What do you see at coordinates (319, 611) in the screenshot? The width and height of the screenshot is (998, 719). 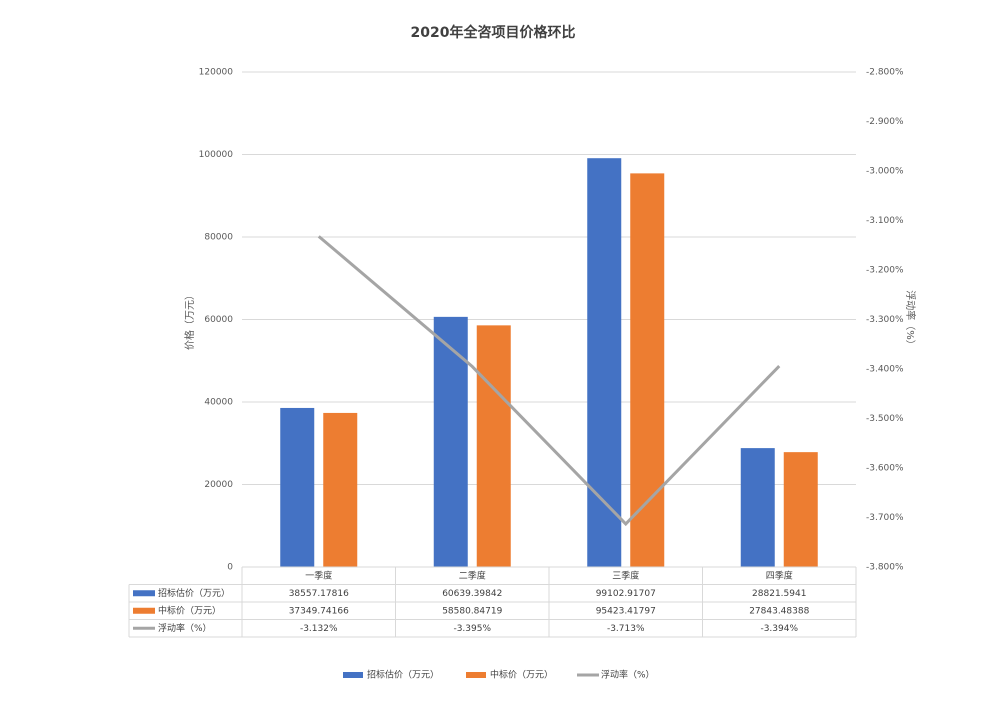 I see `table-value: 37349.74166` at bounding box center [319, 611].